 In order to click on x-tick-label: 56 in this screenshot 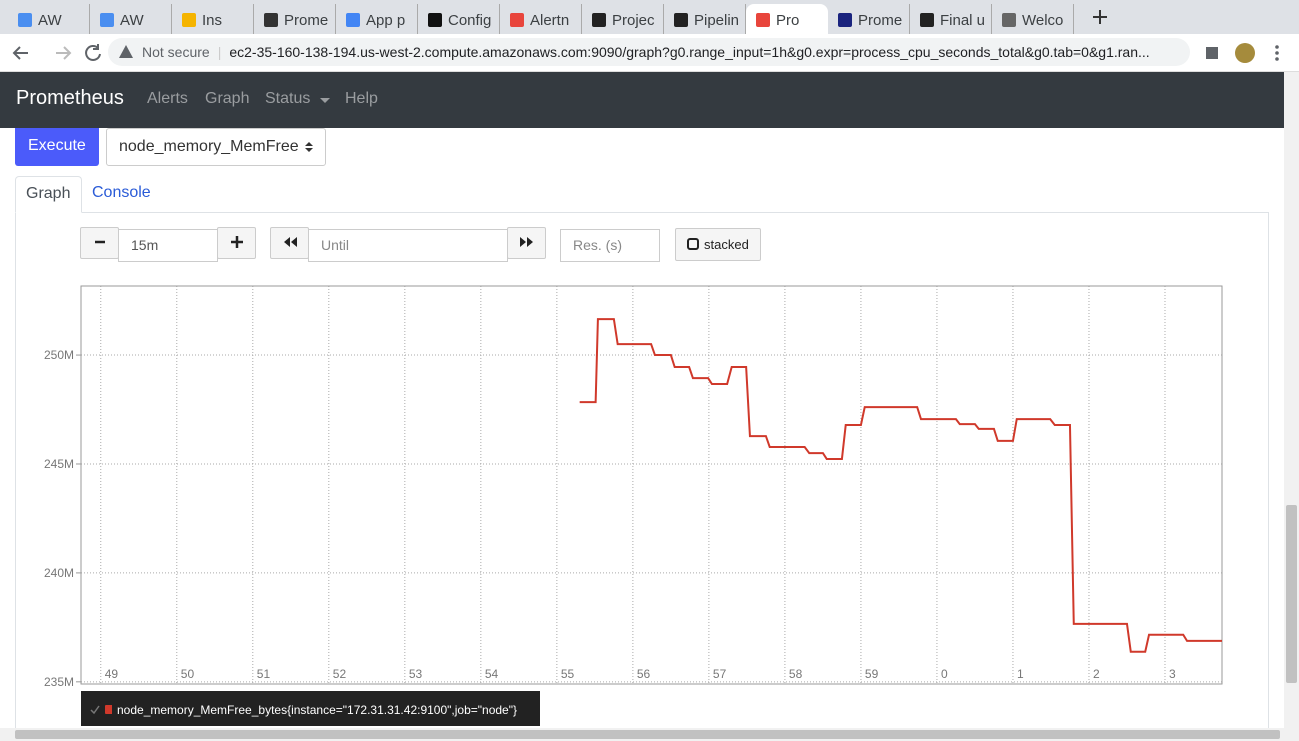, I will do `click(644, 674)`.